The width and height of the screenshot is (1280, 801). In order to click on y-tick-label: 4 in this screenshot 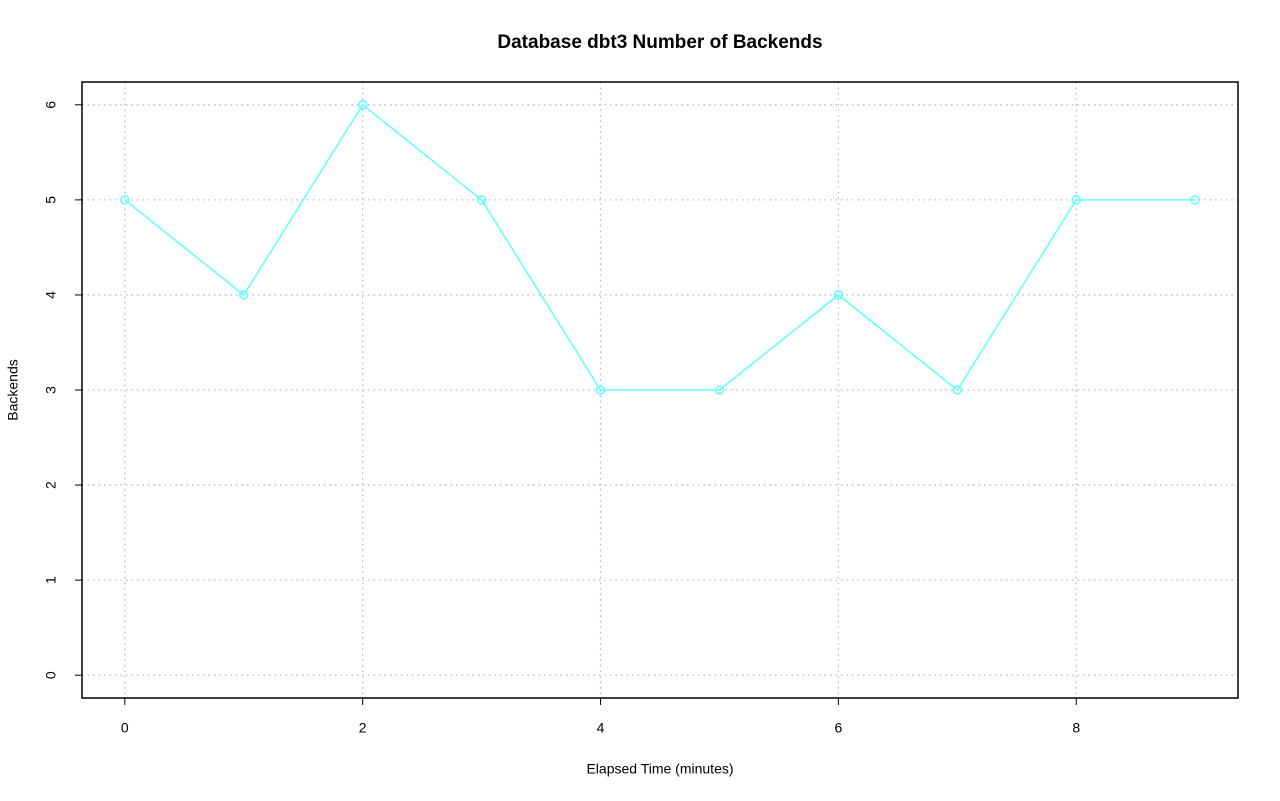, I will do `click(51, 295)`.